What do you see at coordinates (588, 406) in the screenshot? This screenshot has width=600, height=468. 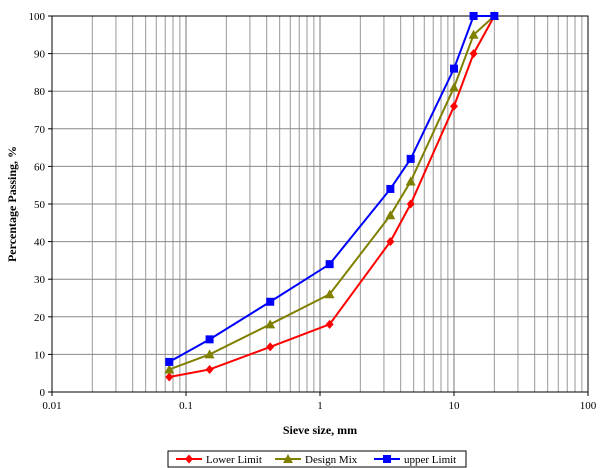 I see `x-tick-label: 100` at bounding box center [588, 406].